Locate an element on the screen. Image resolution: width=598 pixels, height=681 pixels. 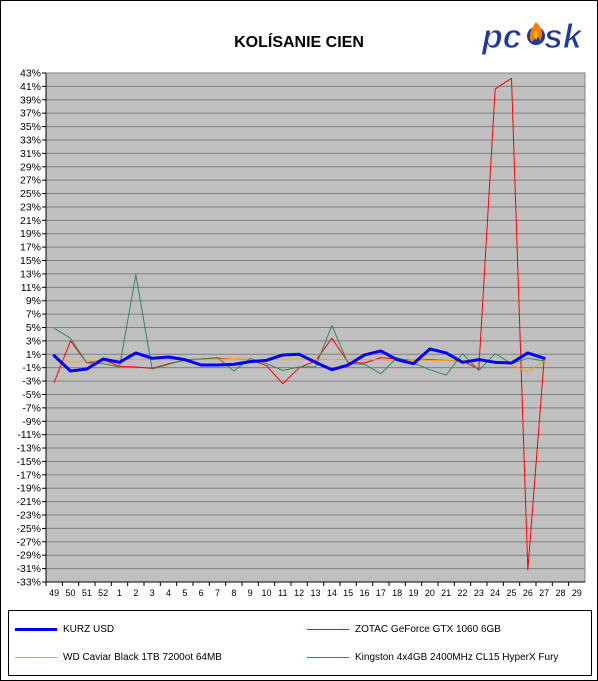
legend-label: WD Caviar Black 1TB 7200ot 64MB is located at coordinates (142, 657).